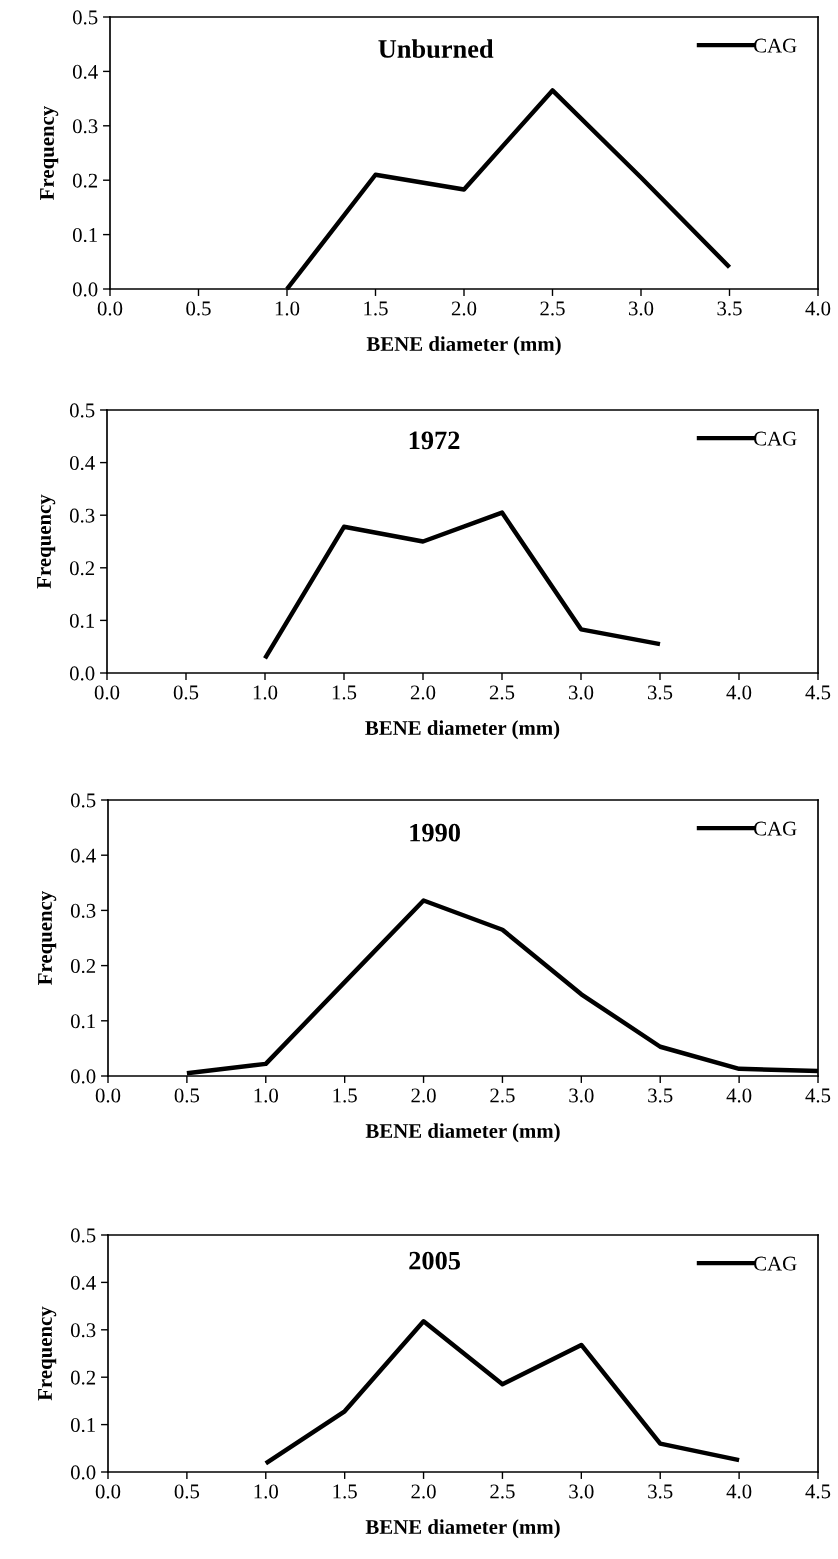 The width and height of the screenshot is (838, 1559). I want to click on chart-title: 2005, so click(435, 1260).